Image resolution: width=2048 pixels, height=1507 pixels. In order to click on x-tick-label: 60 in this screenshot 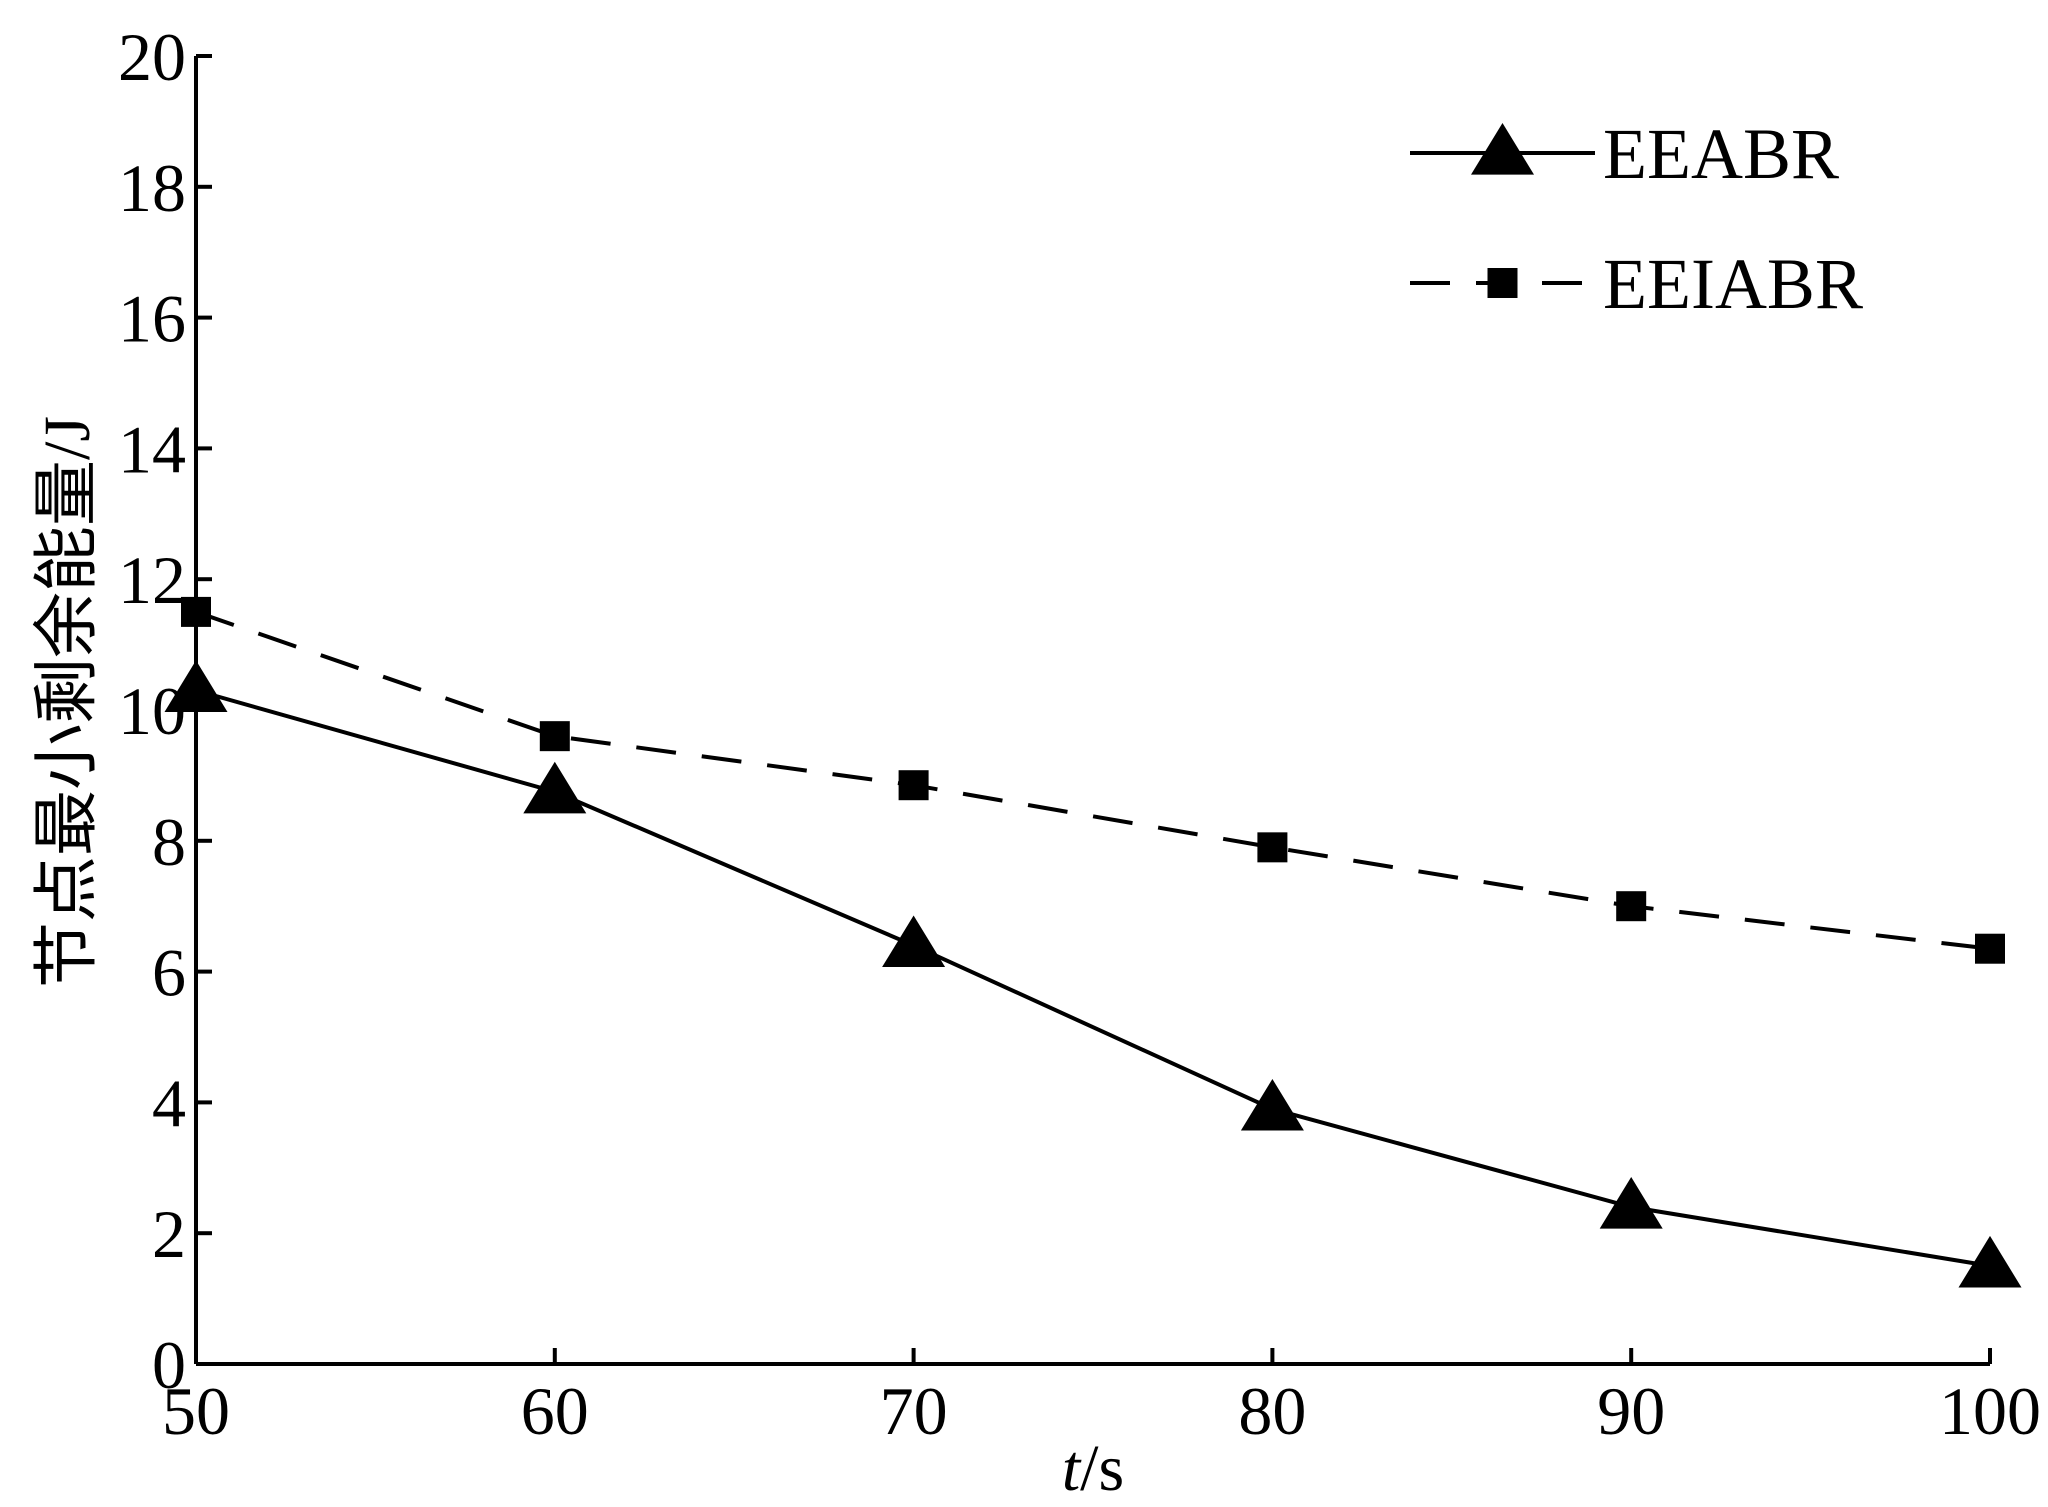, I will do `click(555, 1411)`.